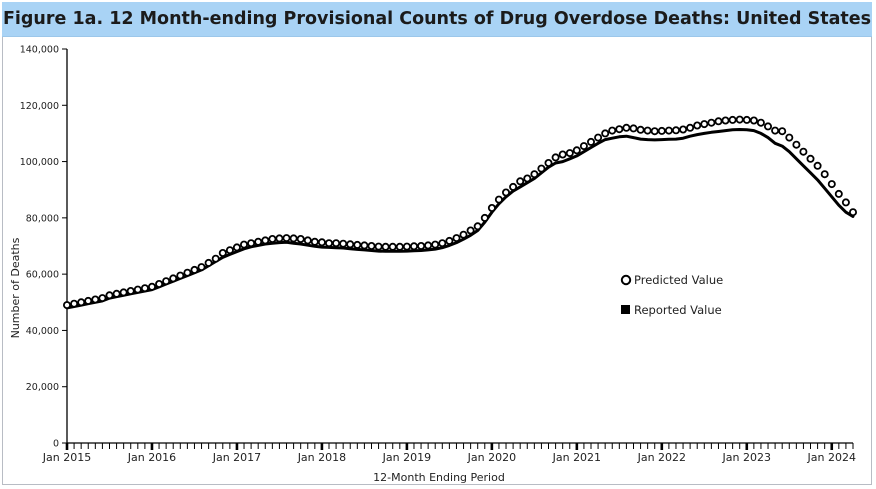  What do you see at coordinates (39, 162) in the screenshot?
I see `y-tick-label: 100,000` at bounding box center [39, 162].